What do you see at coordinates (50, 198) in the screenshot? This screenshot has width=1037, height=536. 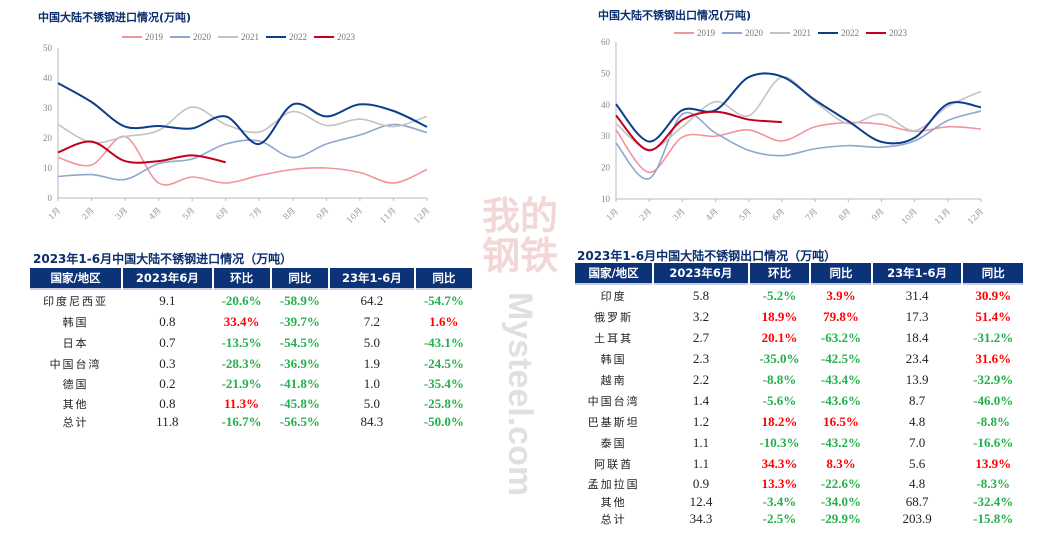 I see `y-tick-label: 0` at bounding box center [50, 198].